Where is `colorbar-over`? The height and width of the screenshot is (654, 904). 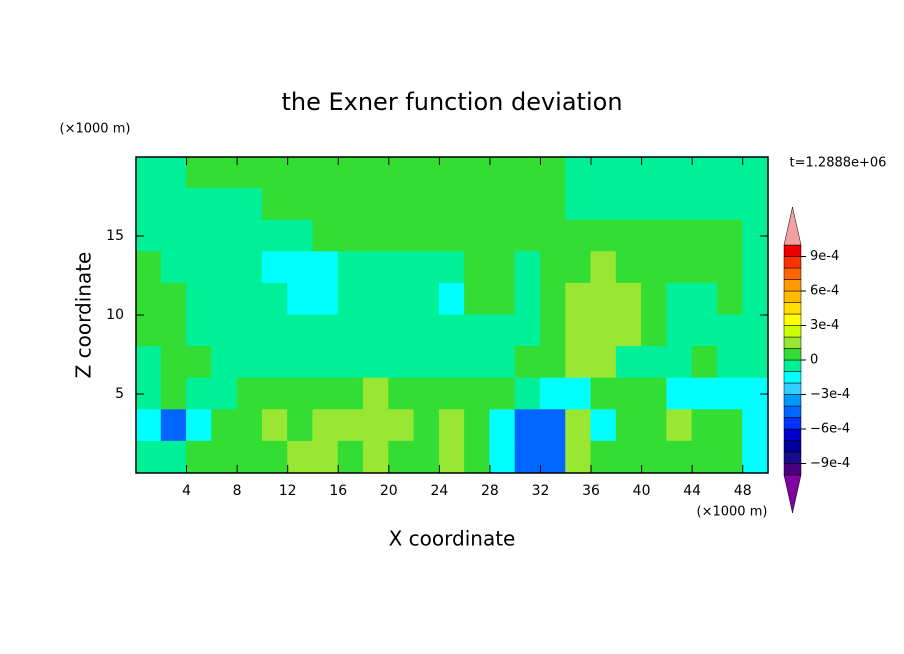
colorbar-over is located at coordinates (792, 226).